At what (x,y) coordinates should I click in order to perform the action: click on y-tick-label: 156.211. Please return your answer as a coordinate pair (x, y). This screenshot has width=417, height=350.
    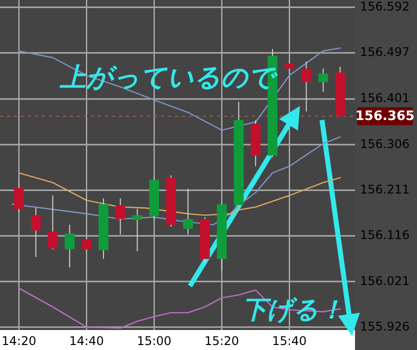
    Looking at the image, I should click on (385, 189).